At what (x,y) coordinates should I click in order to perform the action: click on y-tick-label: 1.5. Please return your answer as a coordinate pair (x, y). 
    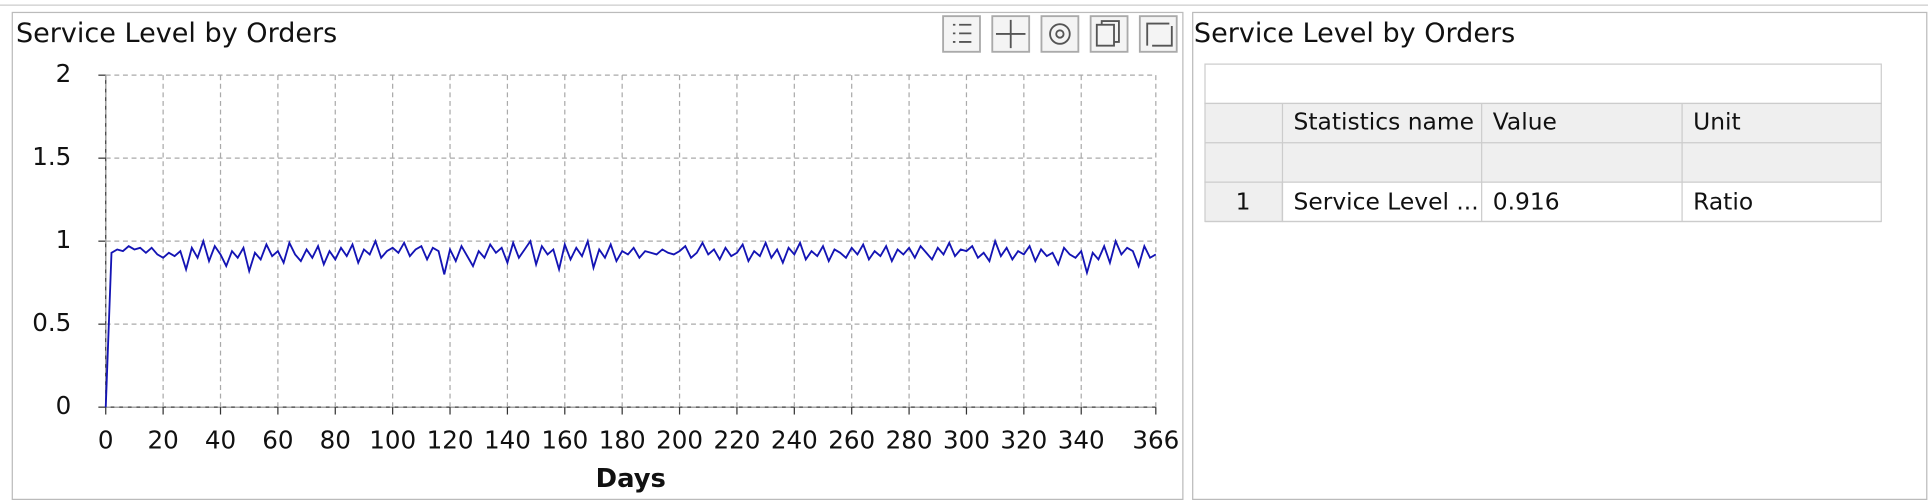
    Looking at the image, I should click on (51, 156).